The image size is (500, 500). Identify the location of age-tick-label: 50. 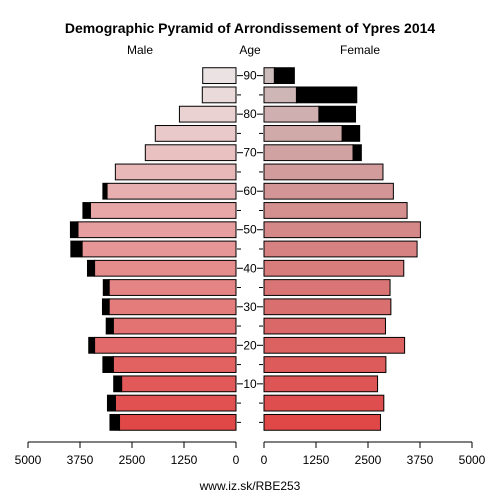
(250, 230).